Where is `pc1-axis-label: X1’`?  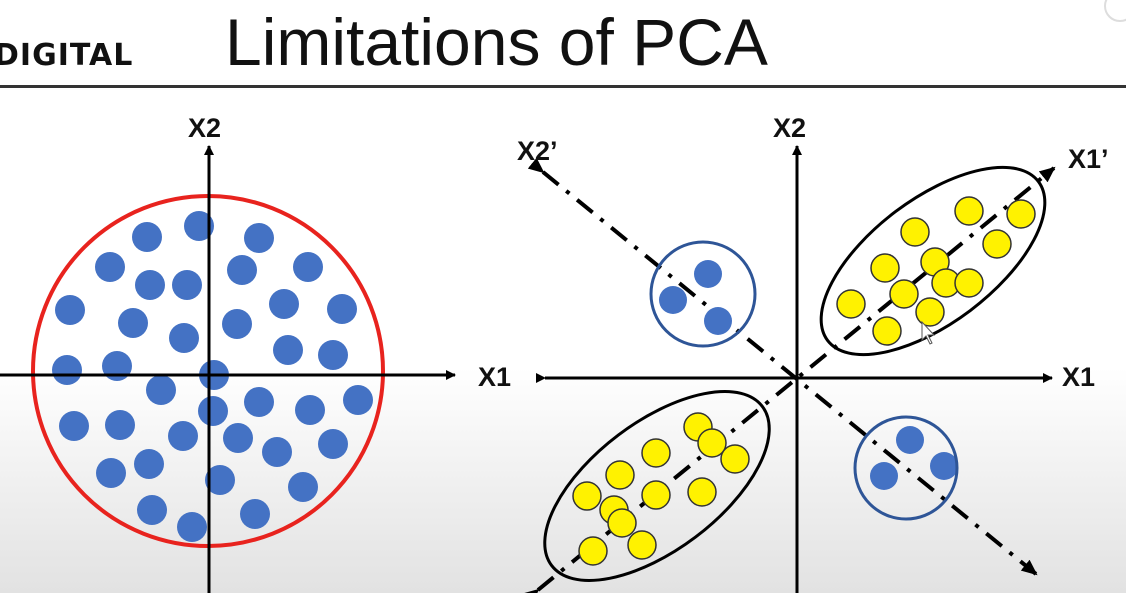
pc1-axis-label: X1’ is located at coordinates (1088, 159).